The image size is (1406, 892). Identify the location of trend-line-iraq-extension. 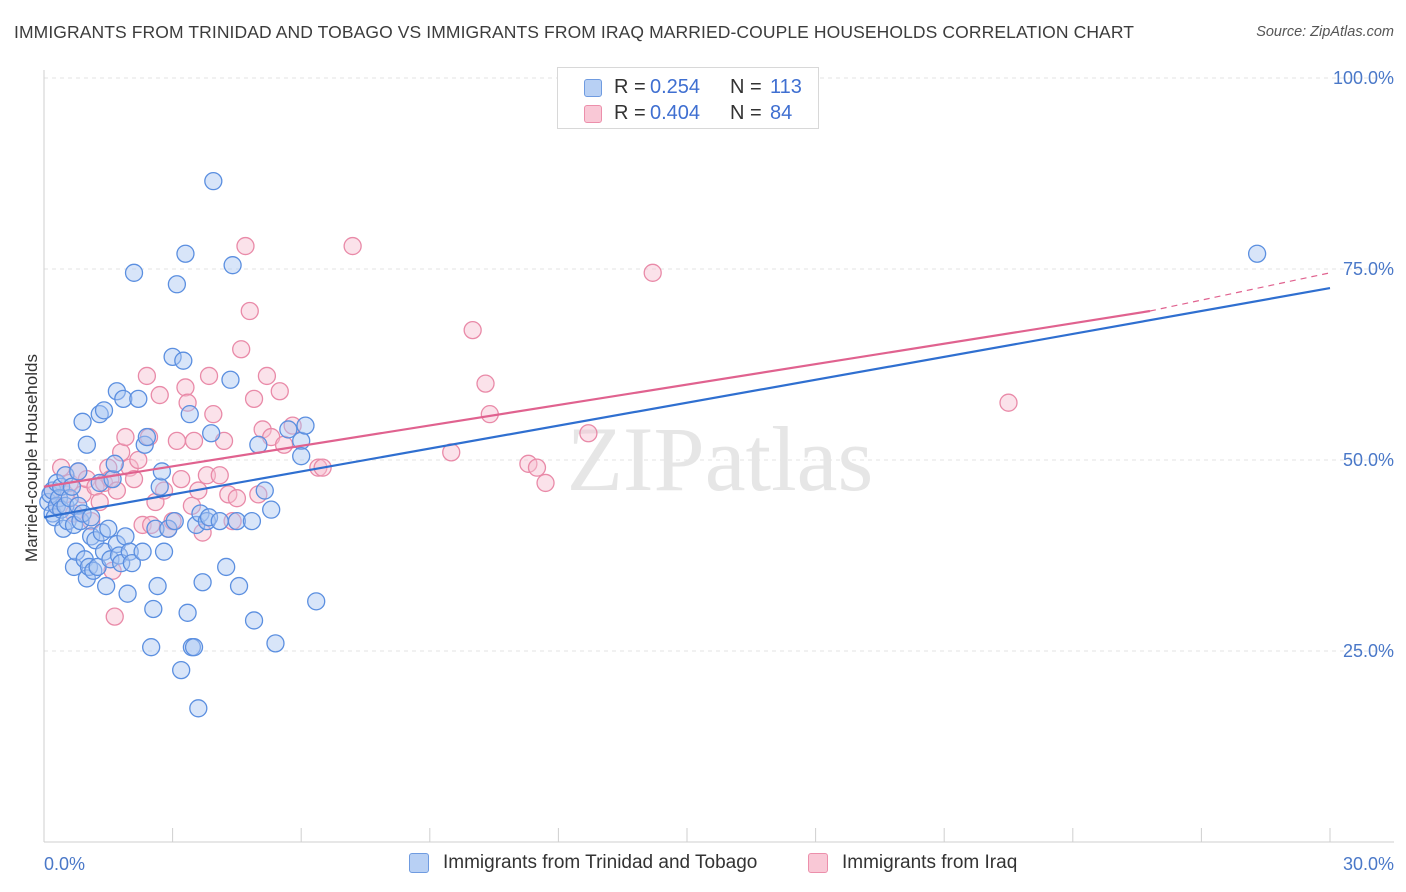
(1240, 292).